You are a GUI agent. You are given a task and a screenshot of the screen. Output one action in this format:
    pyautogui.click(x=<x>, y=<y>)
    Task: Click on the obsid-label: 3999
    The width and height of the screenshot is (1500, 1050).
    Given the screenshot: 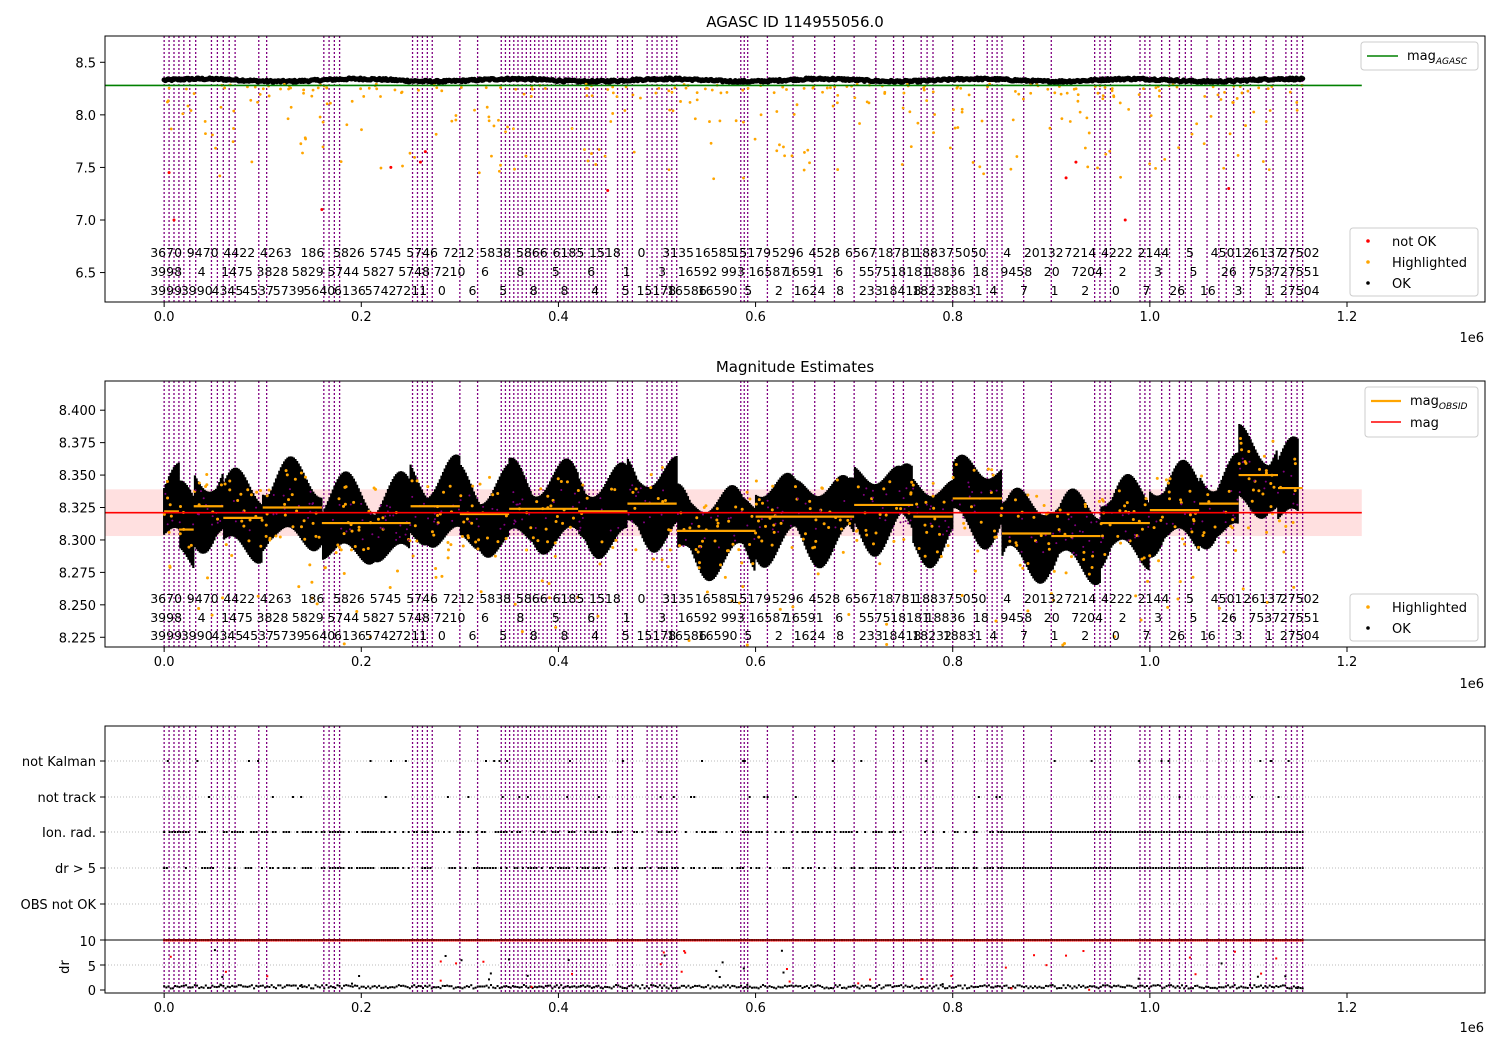 What is the action you would take?
    pyautogui.click(x=166, y=635)
    